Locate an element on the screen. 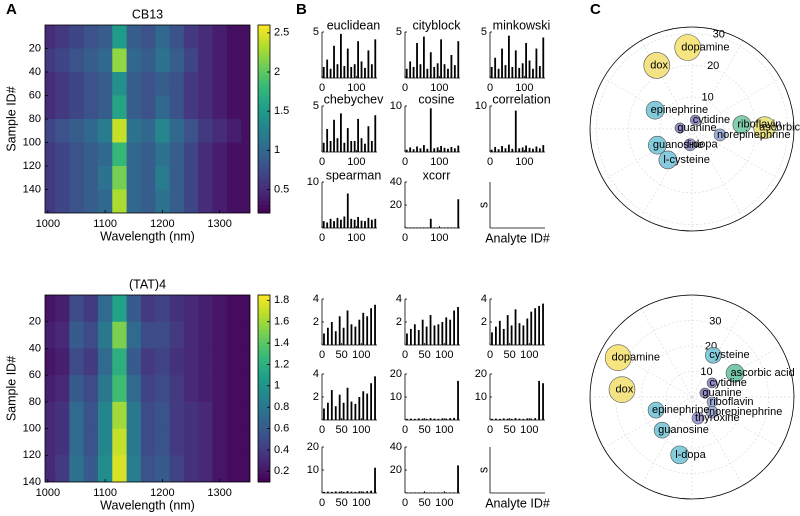 This screenshot has height=516, width=800. colorbar-tick-label: 1.6 is located at coordinates (281, 322).